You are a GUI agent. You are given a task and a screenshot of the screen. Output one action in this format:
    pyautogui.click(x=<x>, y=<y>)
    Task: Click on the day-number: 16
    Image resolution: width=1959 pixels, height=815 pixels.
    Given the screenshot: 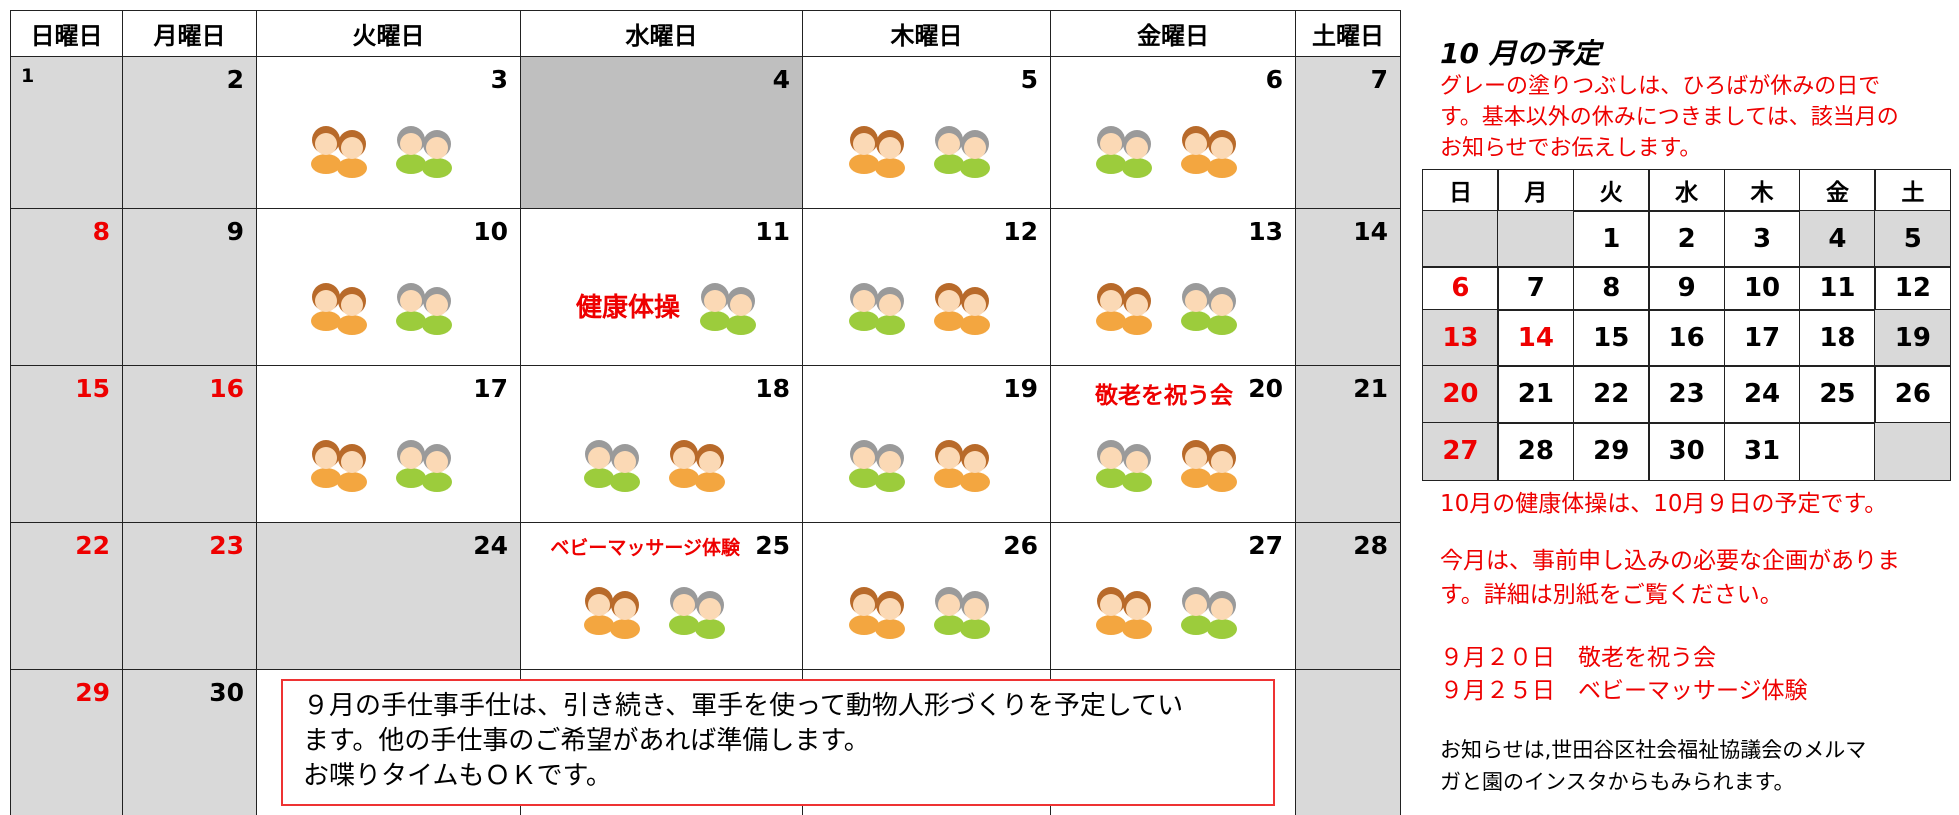 What is the action you would take?
    pyautogui.click(x=226, y=388)
    